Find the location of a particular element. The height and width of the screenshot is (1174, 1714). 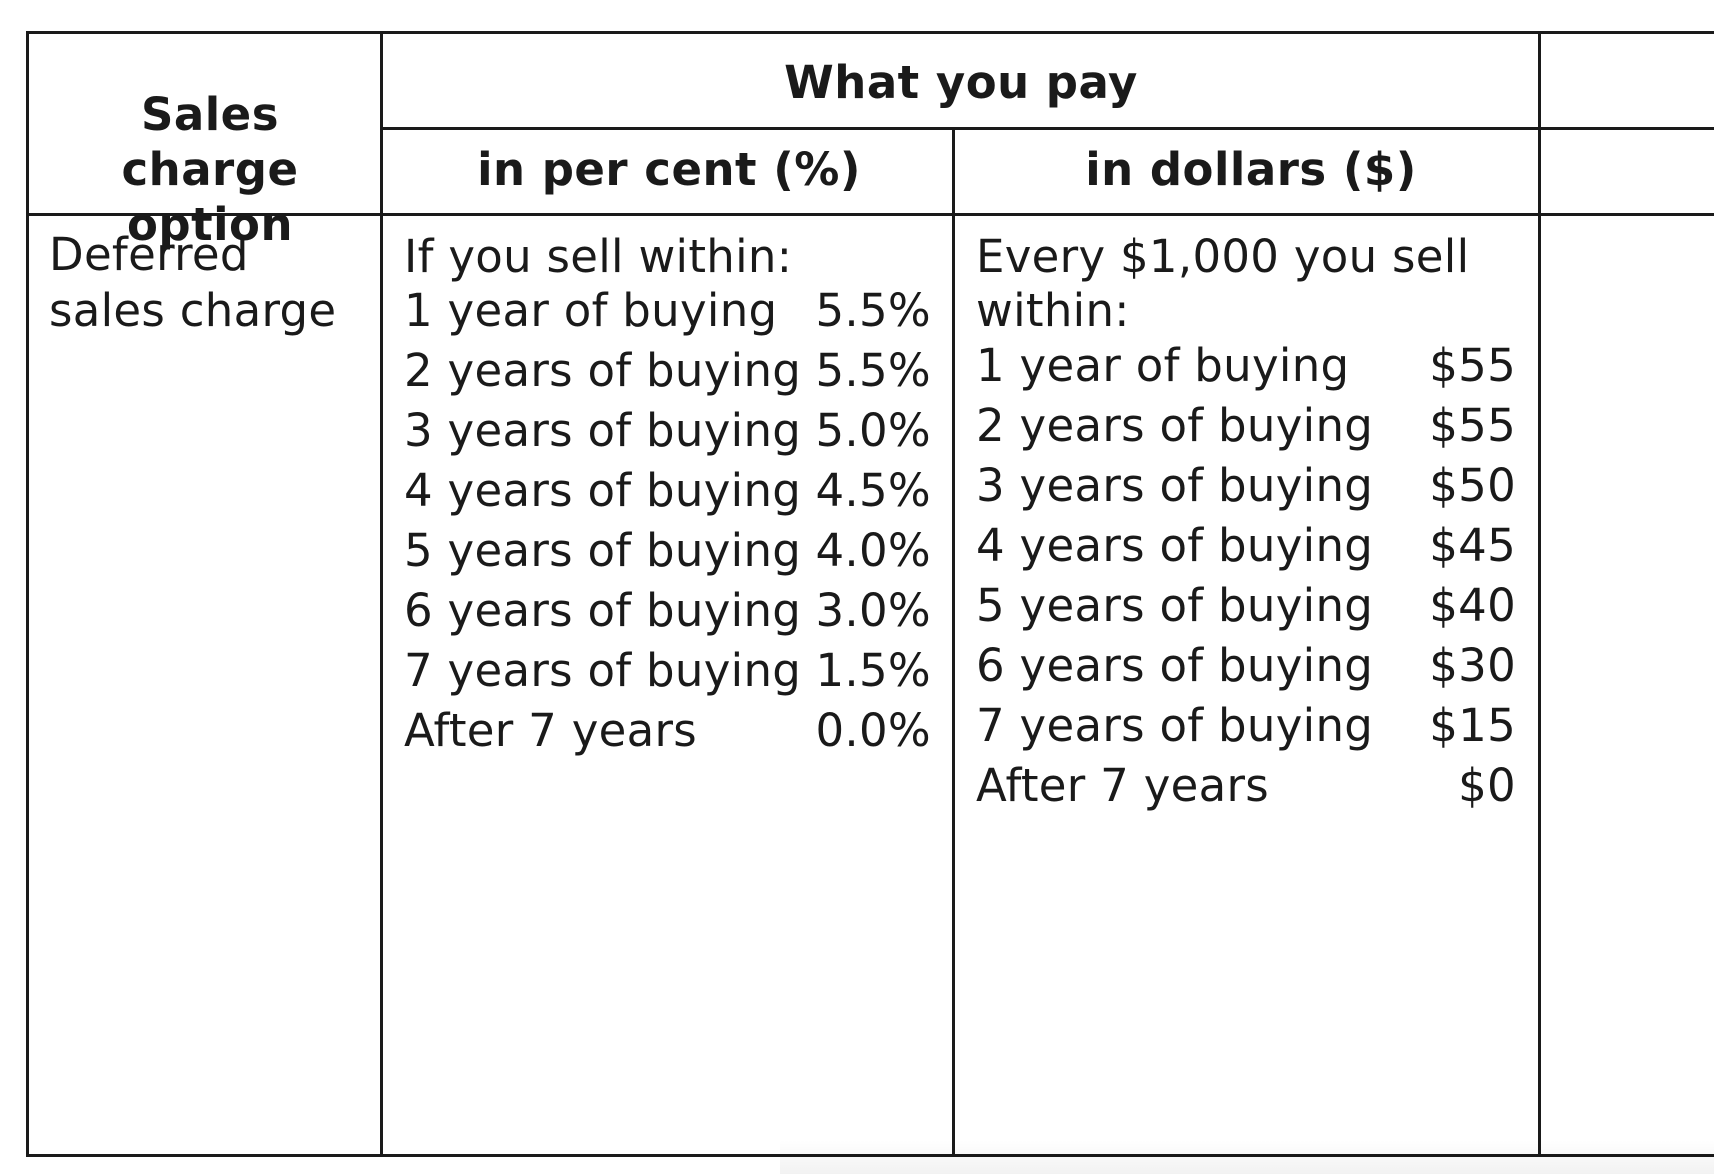

dollar-row-value: $0 is located at coordinates (1487, 785).